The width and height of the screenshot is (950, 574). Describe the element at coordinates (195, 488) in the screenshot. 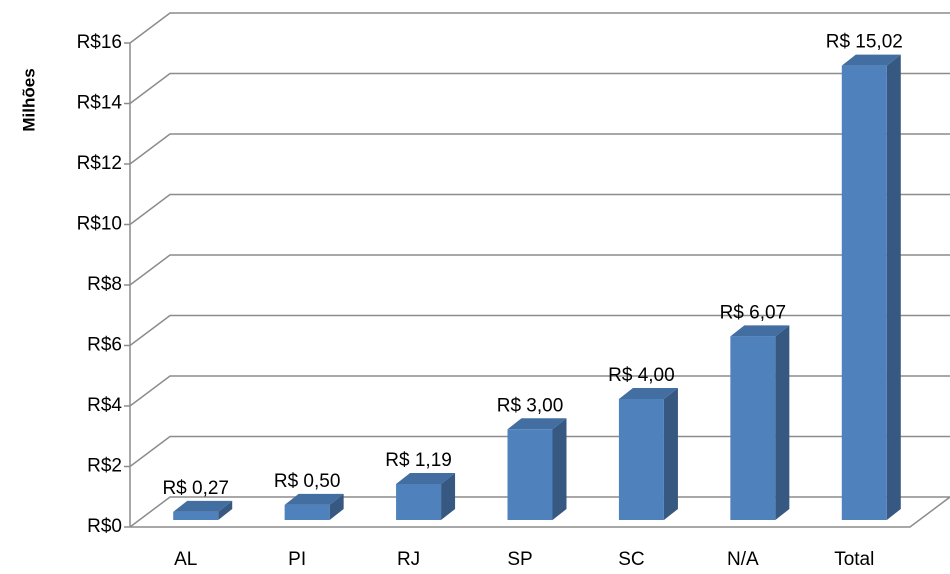

I see `data-label: R$ 0,27` at that location.